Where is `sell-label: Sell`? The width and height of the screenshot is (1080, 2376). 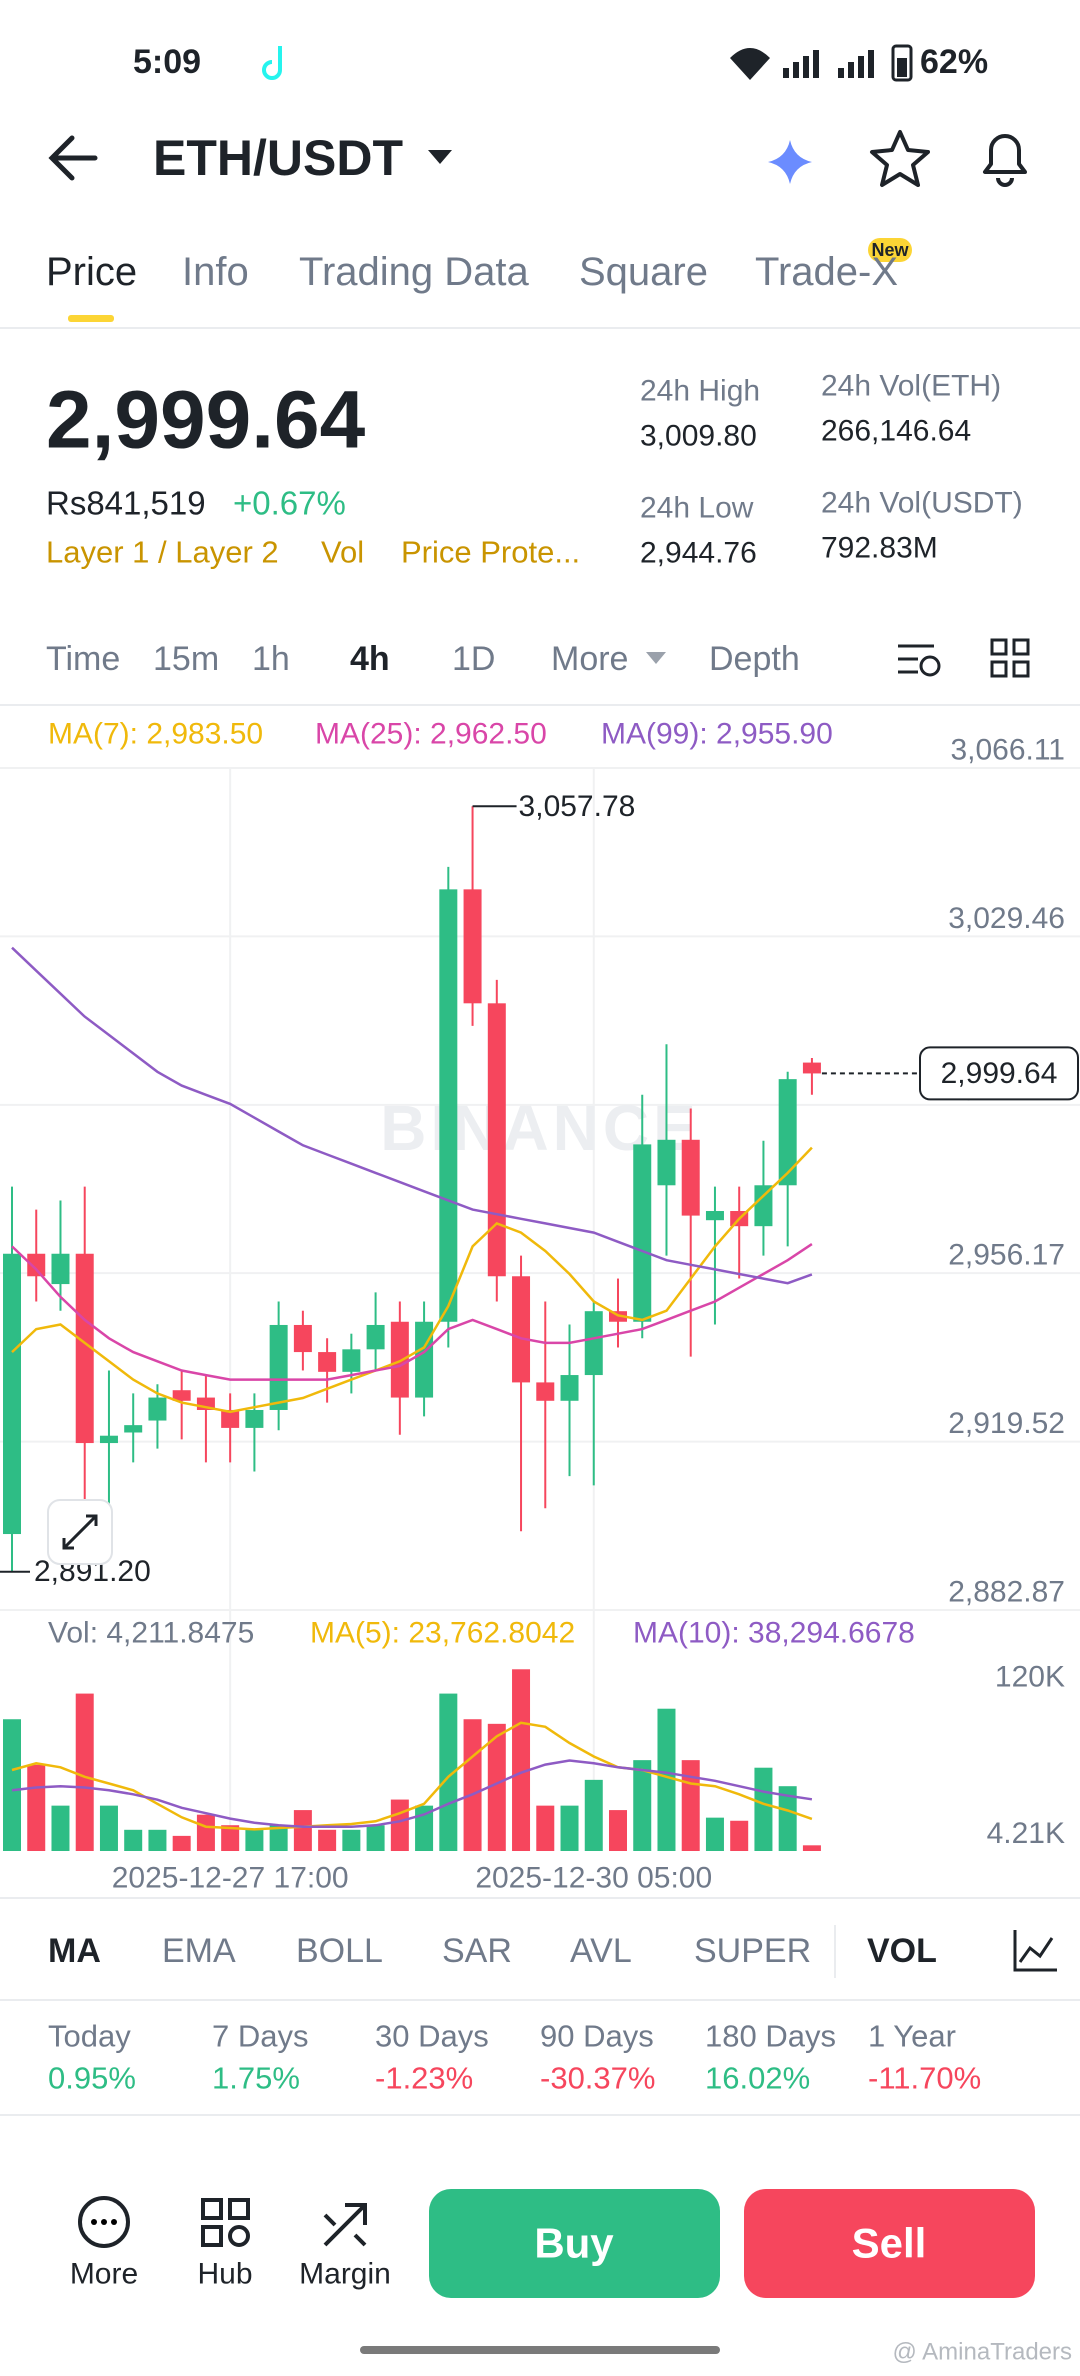 sell-label: Sell is located at coordinates (889, 2243).